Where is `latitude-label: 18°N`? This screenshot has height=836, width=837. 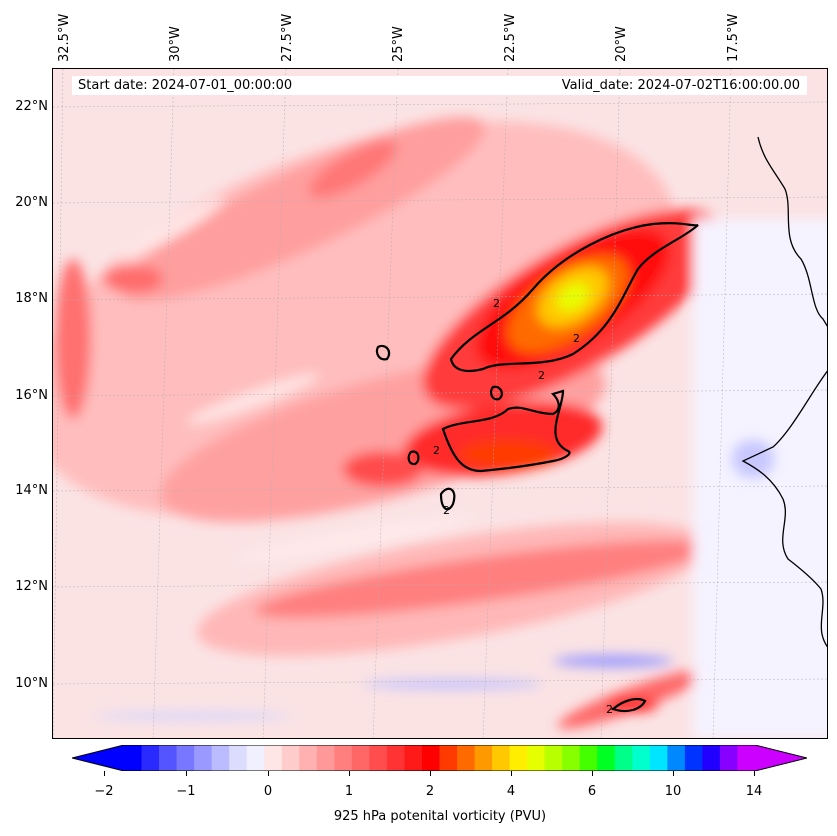
latitude-label: 18°N is located at coordinates (31, 298).